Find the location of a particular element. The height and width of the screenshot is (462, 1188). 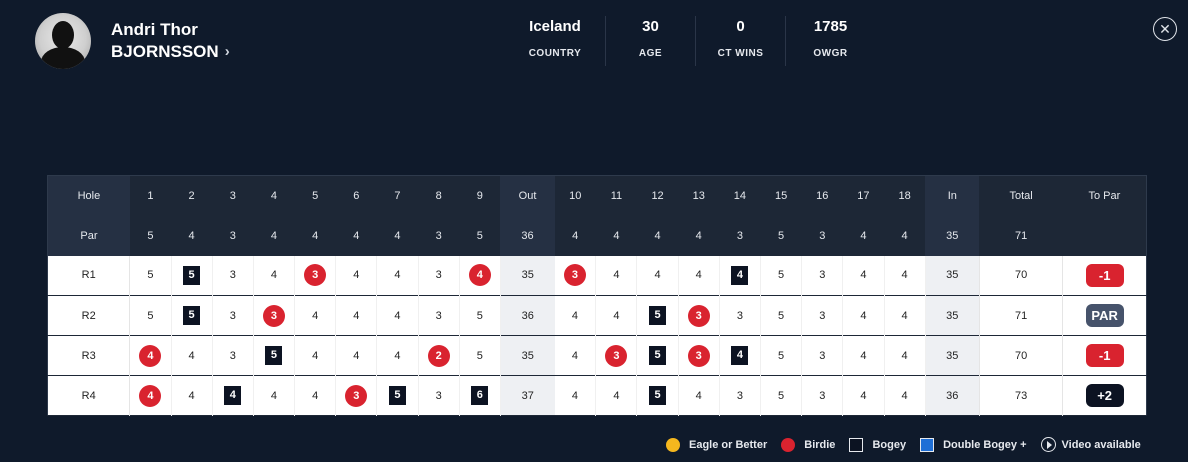

round-in: 35 is located at coordinates (952, 315).